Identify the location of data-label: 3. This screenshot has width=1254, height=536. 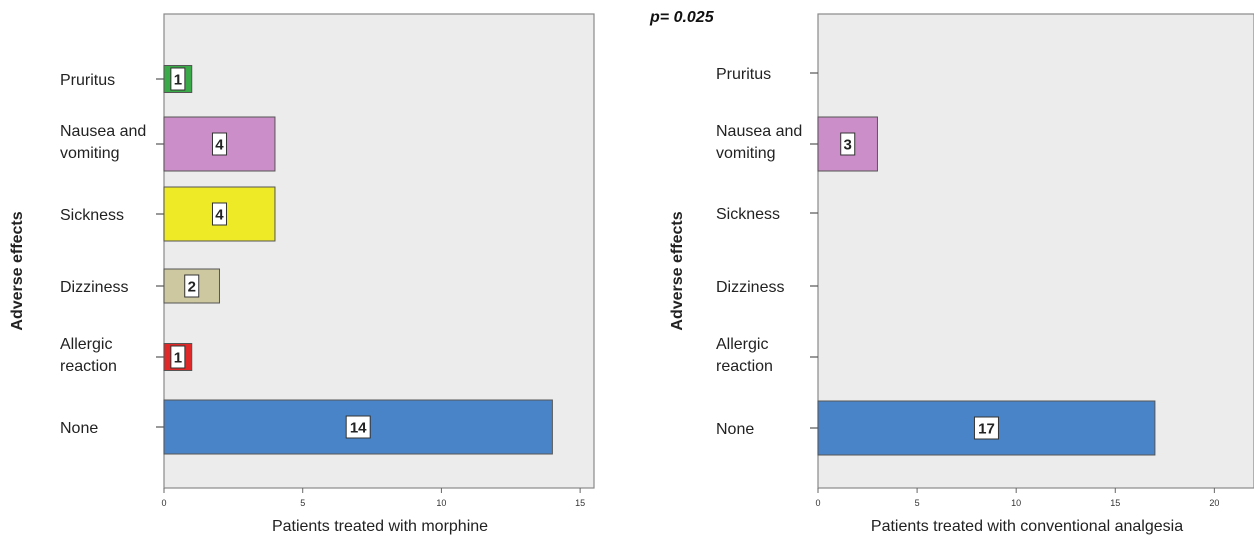
(848, 145).